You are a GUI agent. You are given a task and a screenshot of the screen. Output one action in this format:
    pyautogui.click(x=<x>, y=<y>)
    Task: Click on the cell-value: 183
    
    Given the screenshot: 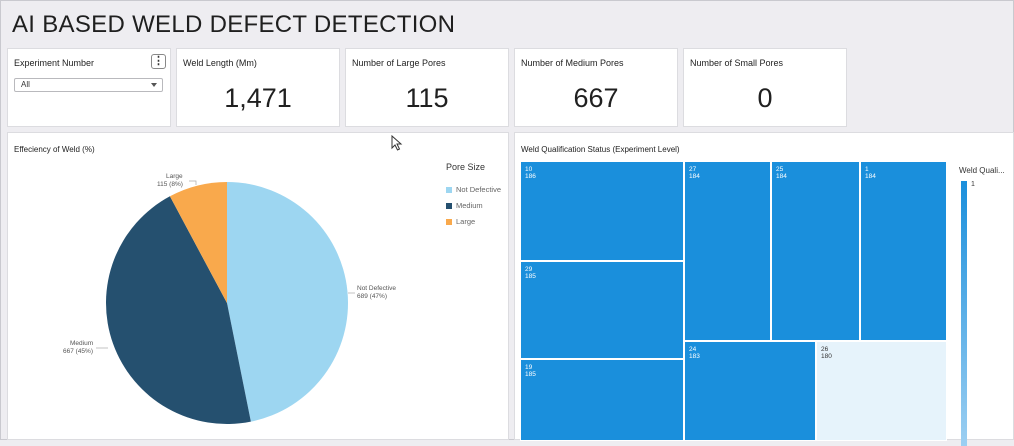 What is the action you would take?
    pyautogui.click(x=694, y=356)
    